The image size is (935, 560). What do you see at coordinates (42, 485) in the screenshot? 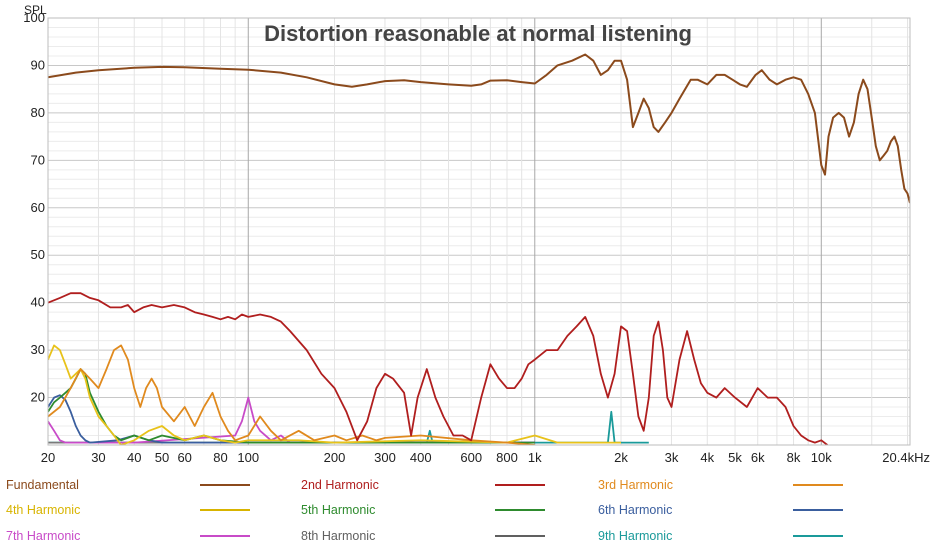
I see `legend-label-fundamental: Fundamental` at bounding box center [42, 485].